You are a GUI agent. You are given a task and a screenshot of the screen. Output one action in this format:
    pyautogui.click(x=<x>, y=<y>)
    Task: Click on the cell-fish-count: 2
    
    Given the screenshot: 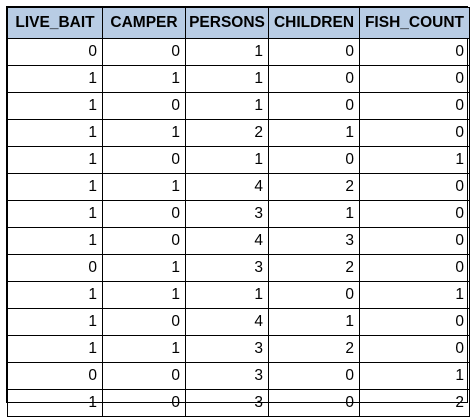 What is the action you would take?
    pyautogui.click(x=414, y=403)
    